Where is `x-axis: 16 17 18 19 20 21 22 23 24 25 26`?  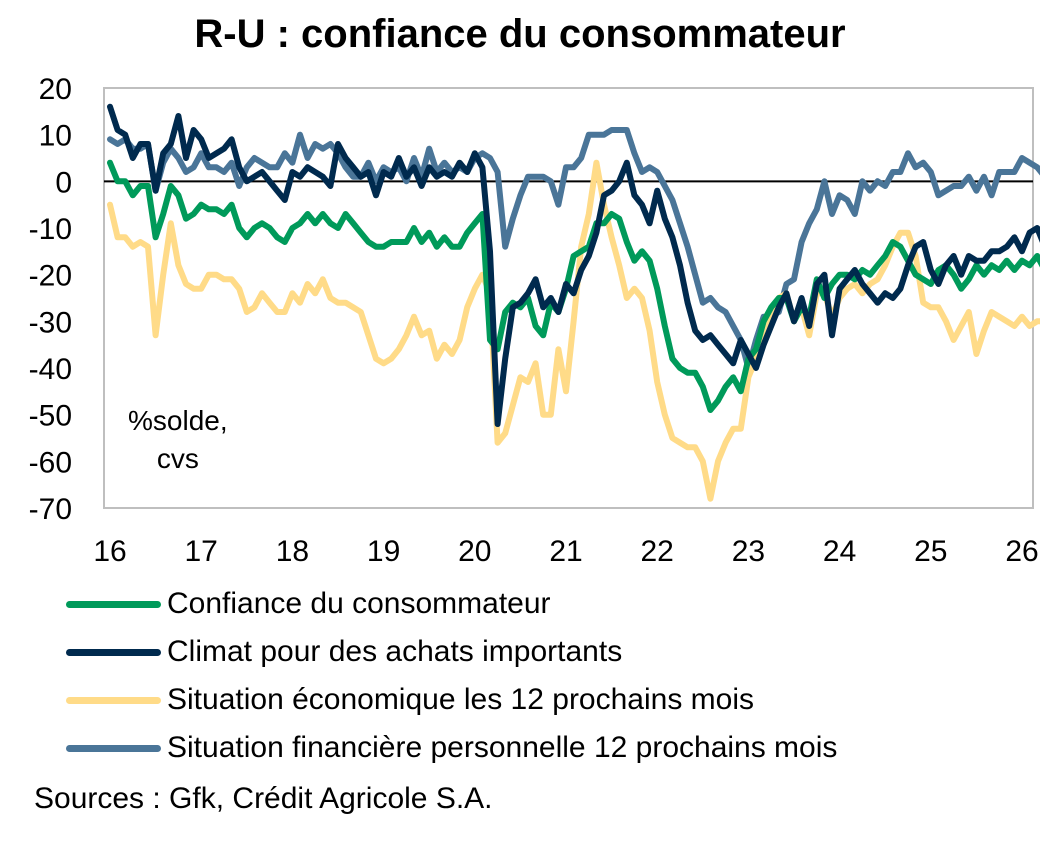 x-axis: 16 17 18 19 20 21 22 23 24 25 26 is located at coordinates (565, 551).